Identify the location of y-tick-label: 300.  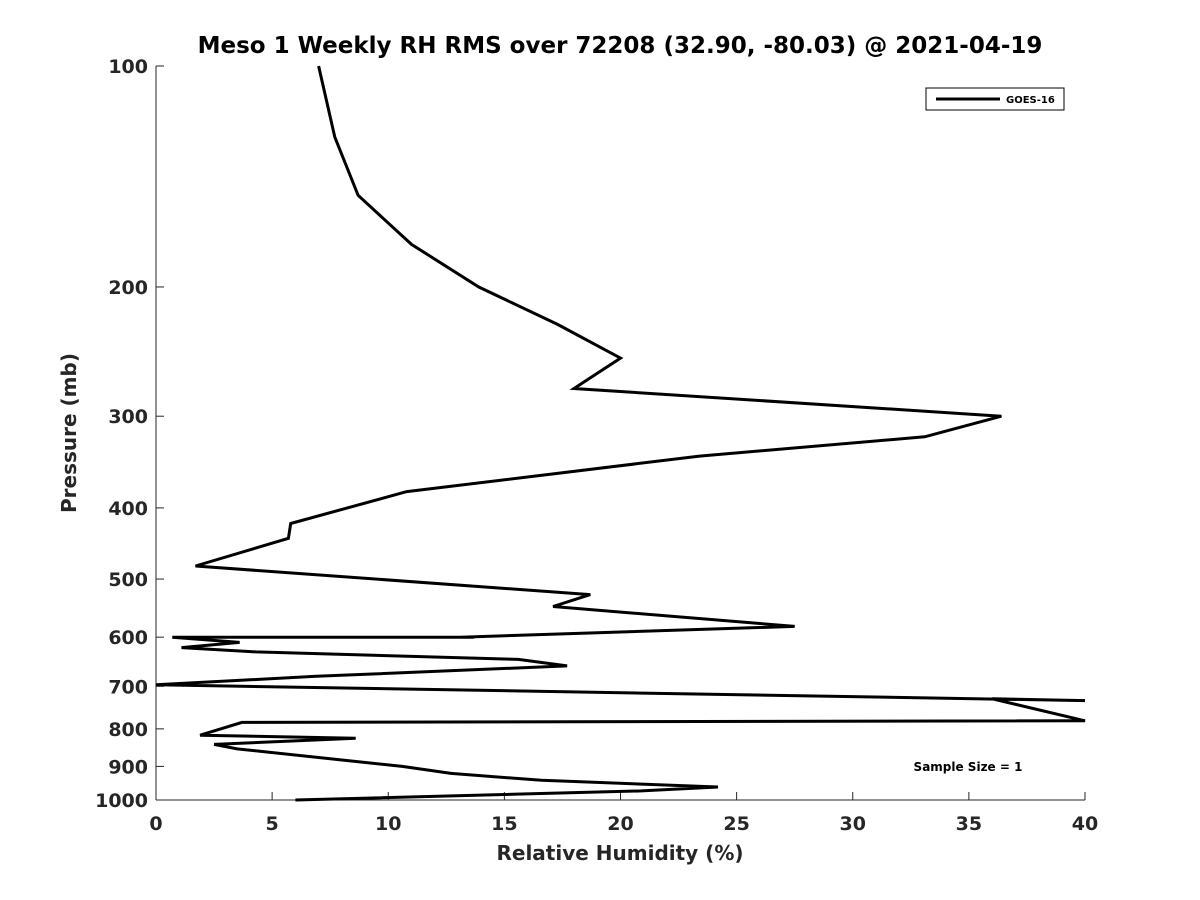
(128, 417).